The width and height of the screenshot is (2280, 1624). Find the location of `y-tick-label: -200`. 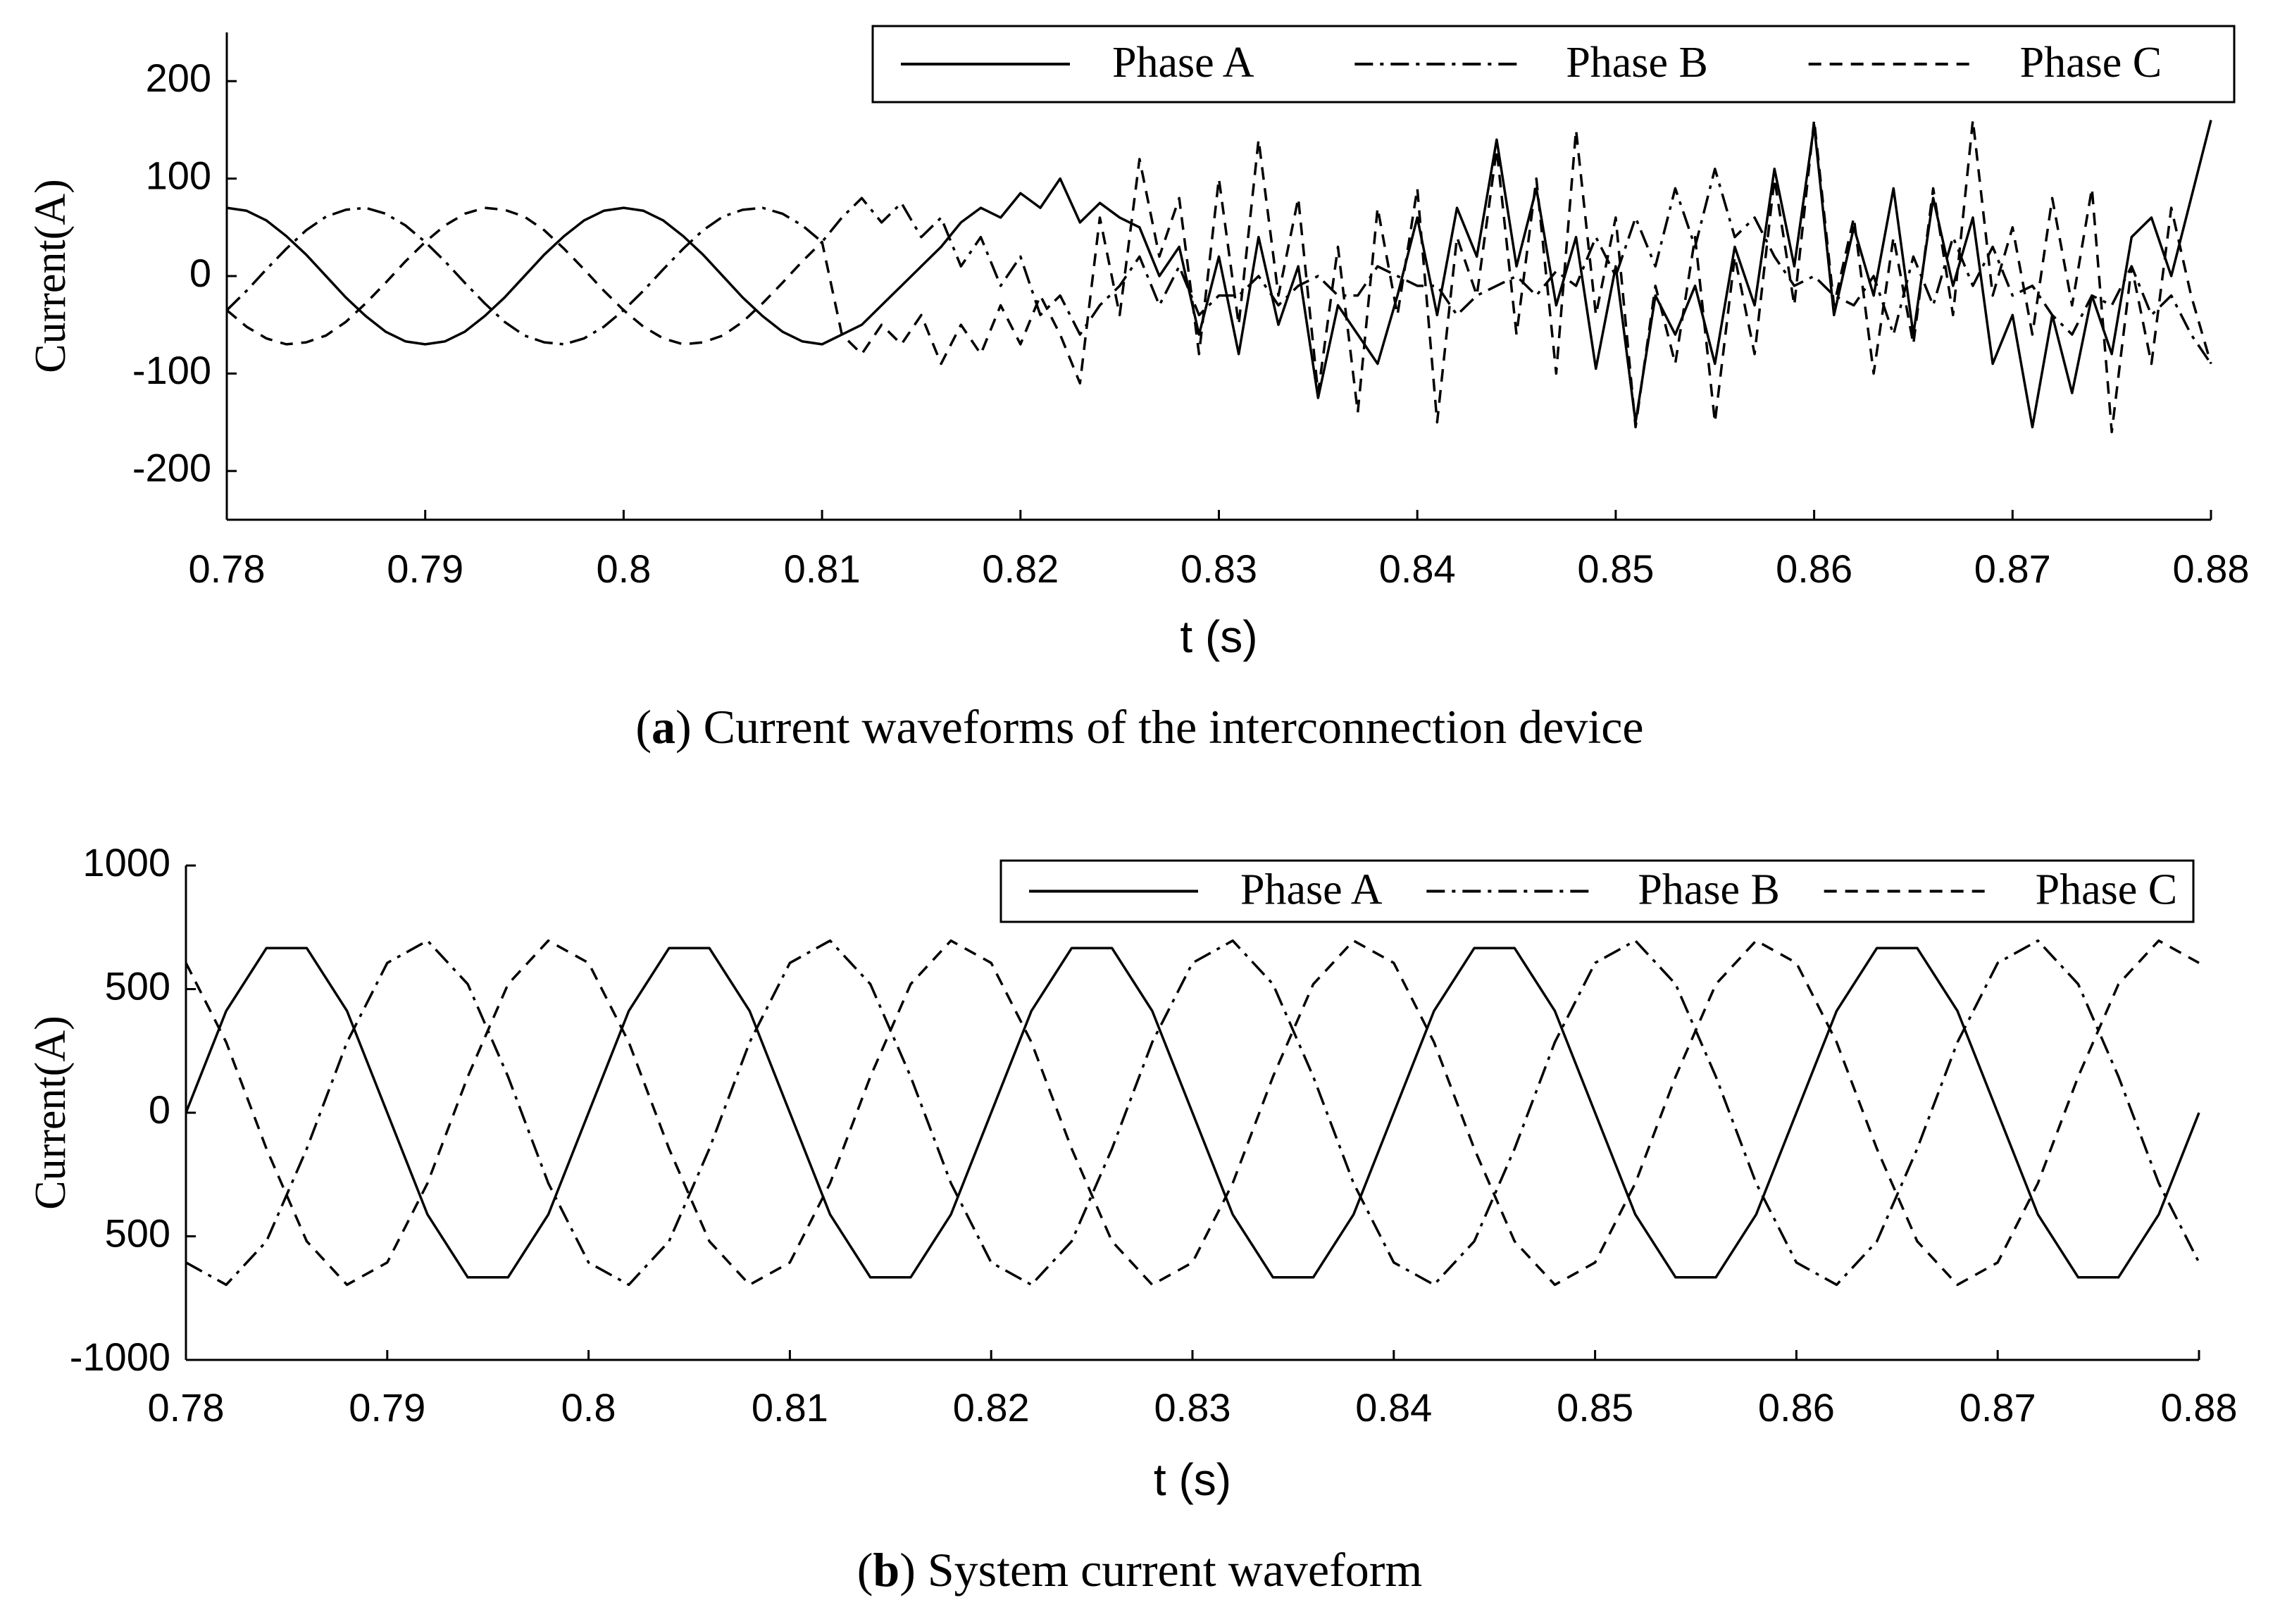

y-tick-label: -200 is located at coordinates (171, 468).